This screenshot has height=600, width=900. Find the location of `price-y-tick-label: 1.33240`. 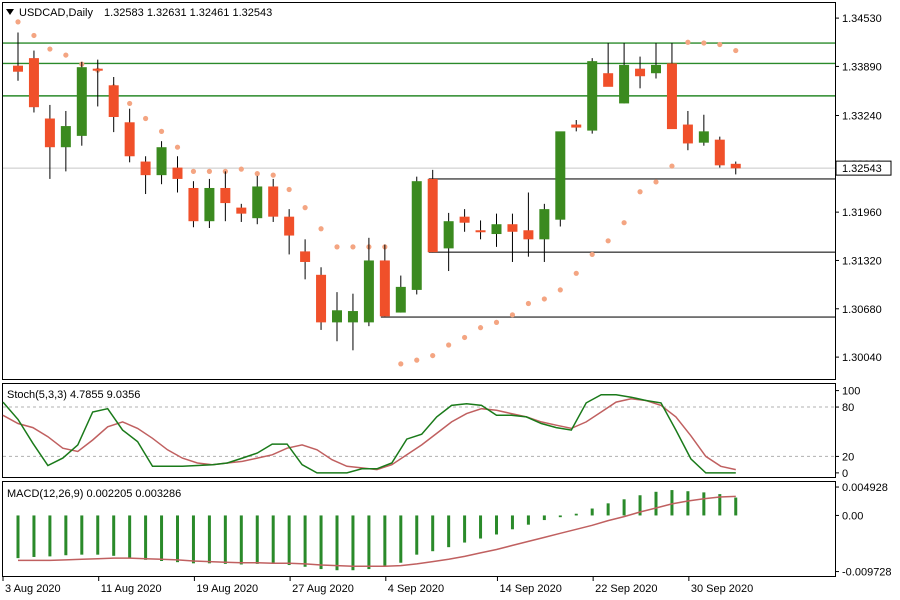

price-y-tick-label: 1.33240 is located at coordinates (862, 116).